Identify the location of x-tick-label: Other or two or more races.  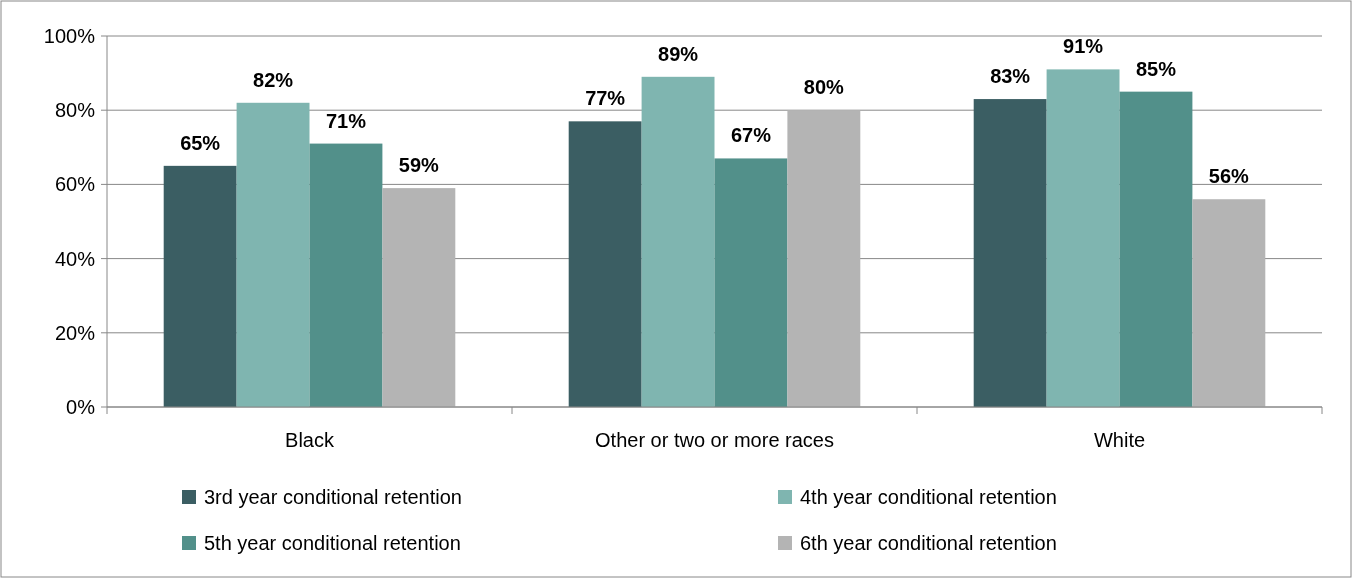
(714, 440).